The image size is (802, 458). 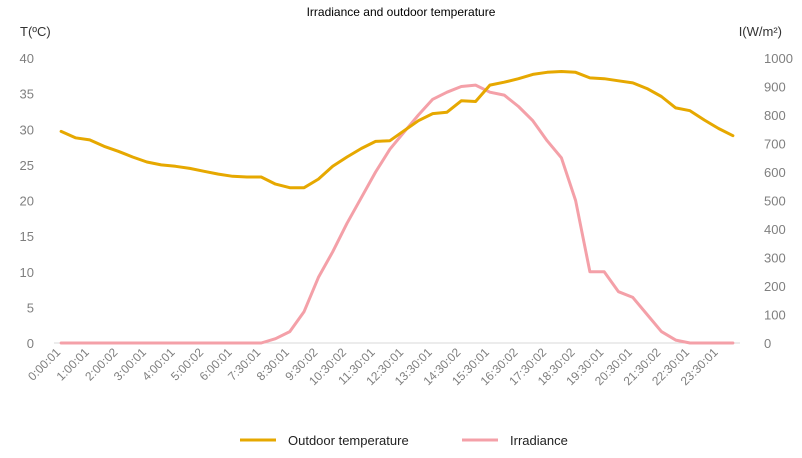 What do you see at coordinates (775, 144) in the screenshot?
I see `right-tick-label: 700` at bounding box center [775, 144].